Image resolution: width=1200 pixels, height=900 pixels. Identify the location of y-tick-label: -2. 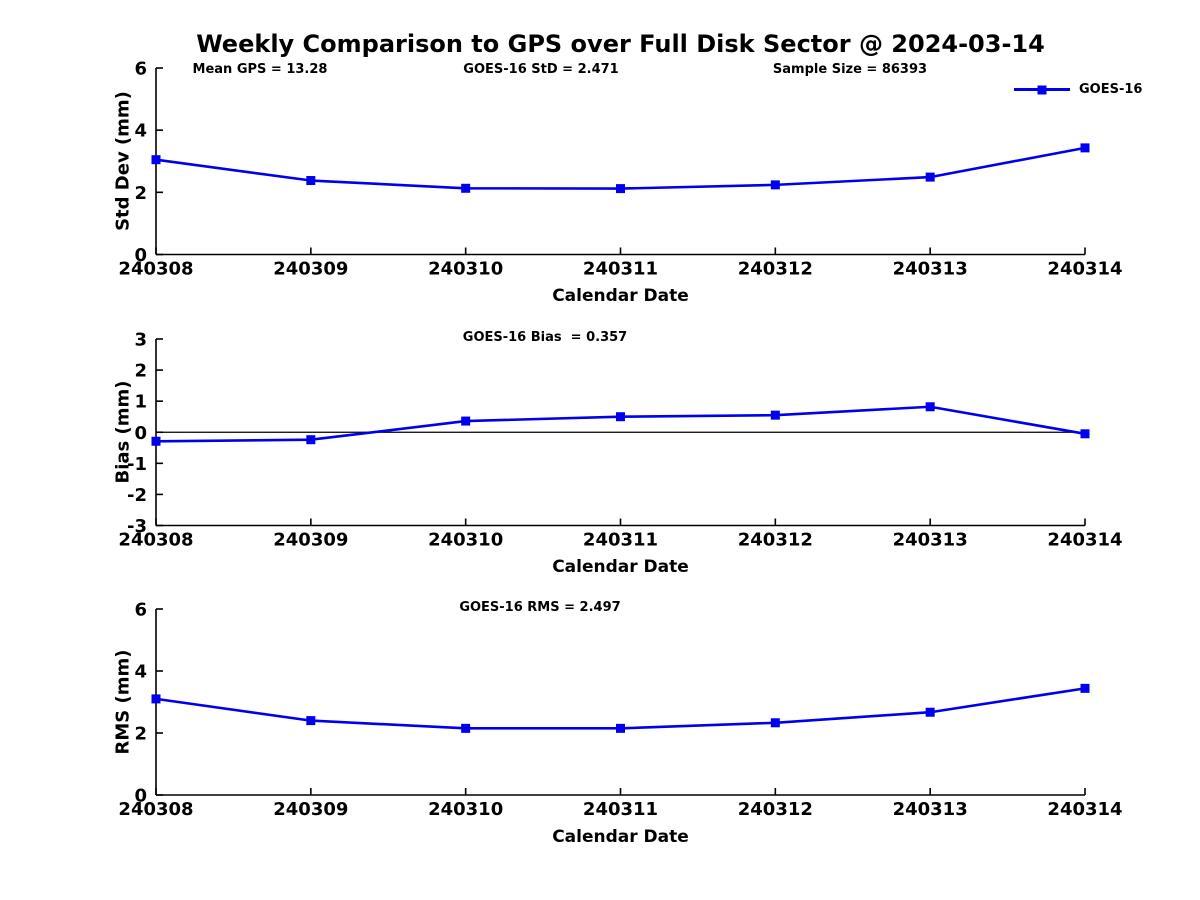
(137, 495).